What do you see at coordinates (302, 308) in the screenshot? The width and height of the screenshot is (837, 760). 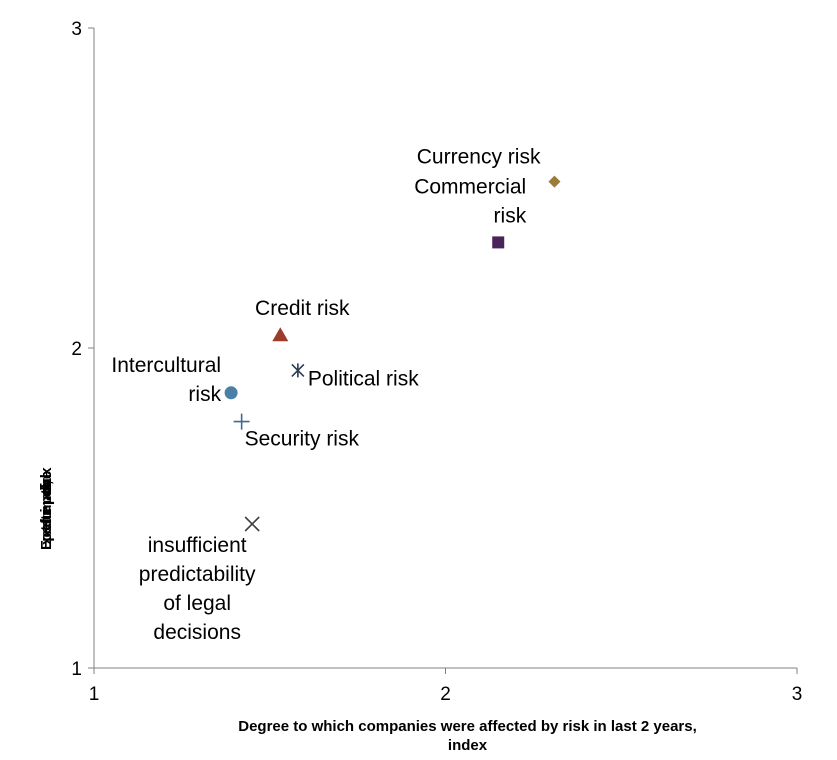 I see `point-label: Credit risk` at bounding box center [302, 308].